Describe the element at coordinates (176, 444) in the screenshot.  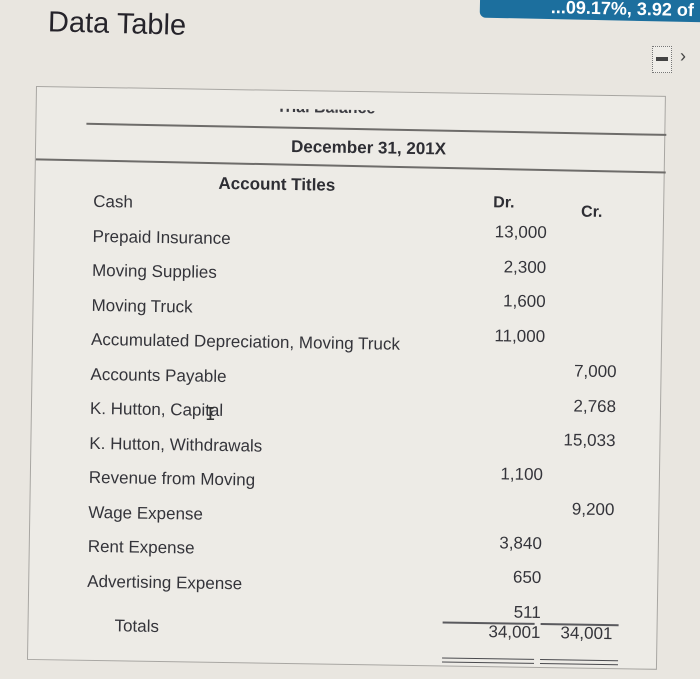
I see `account-title: K. Hutton, Withdrawals` at that location.